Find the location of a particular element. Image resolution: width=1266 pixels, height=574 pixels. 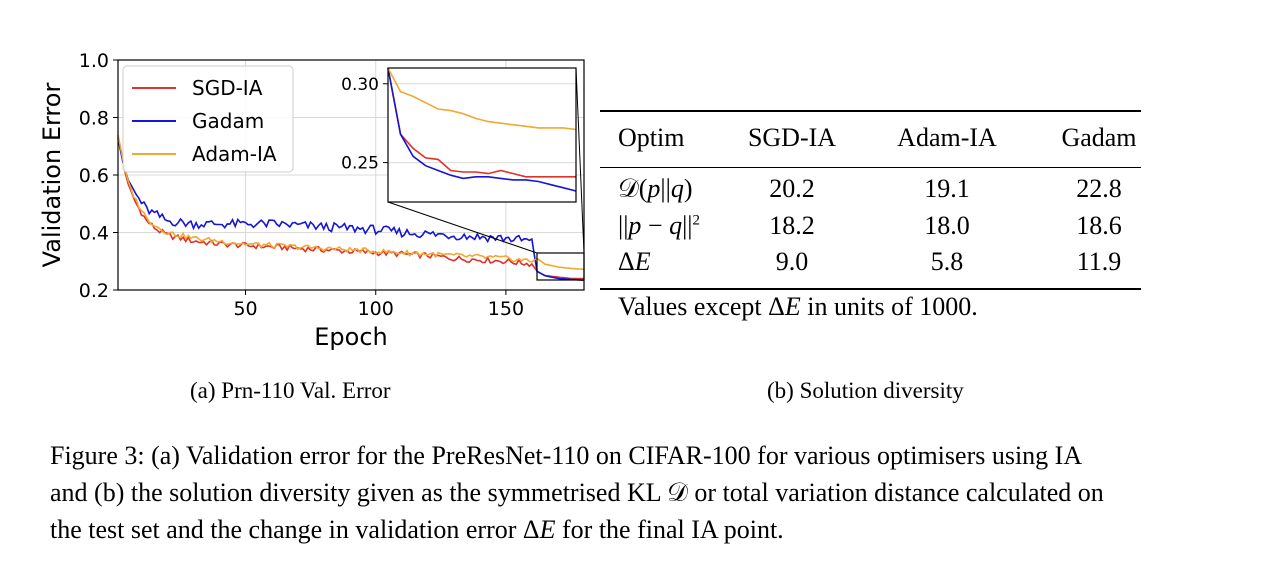

inset-background is located at coordinates (482, 135).